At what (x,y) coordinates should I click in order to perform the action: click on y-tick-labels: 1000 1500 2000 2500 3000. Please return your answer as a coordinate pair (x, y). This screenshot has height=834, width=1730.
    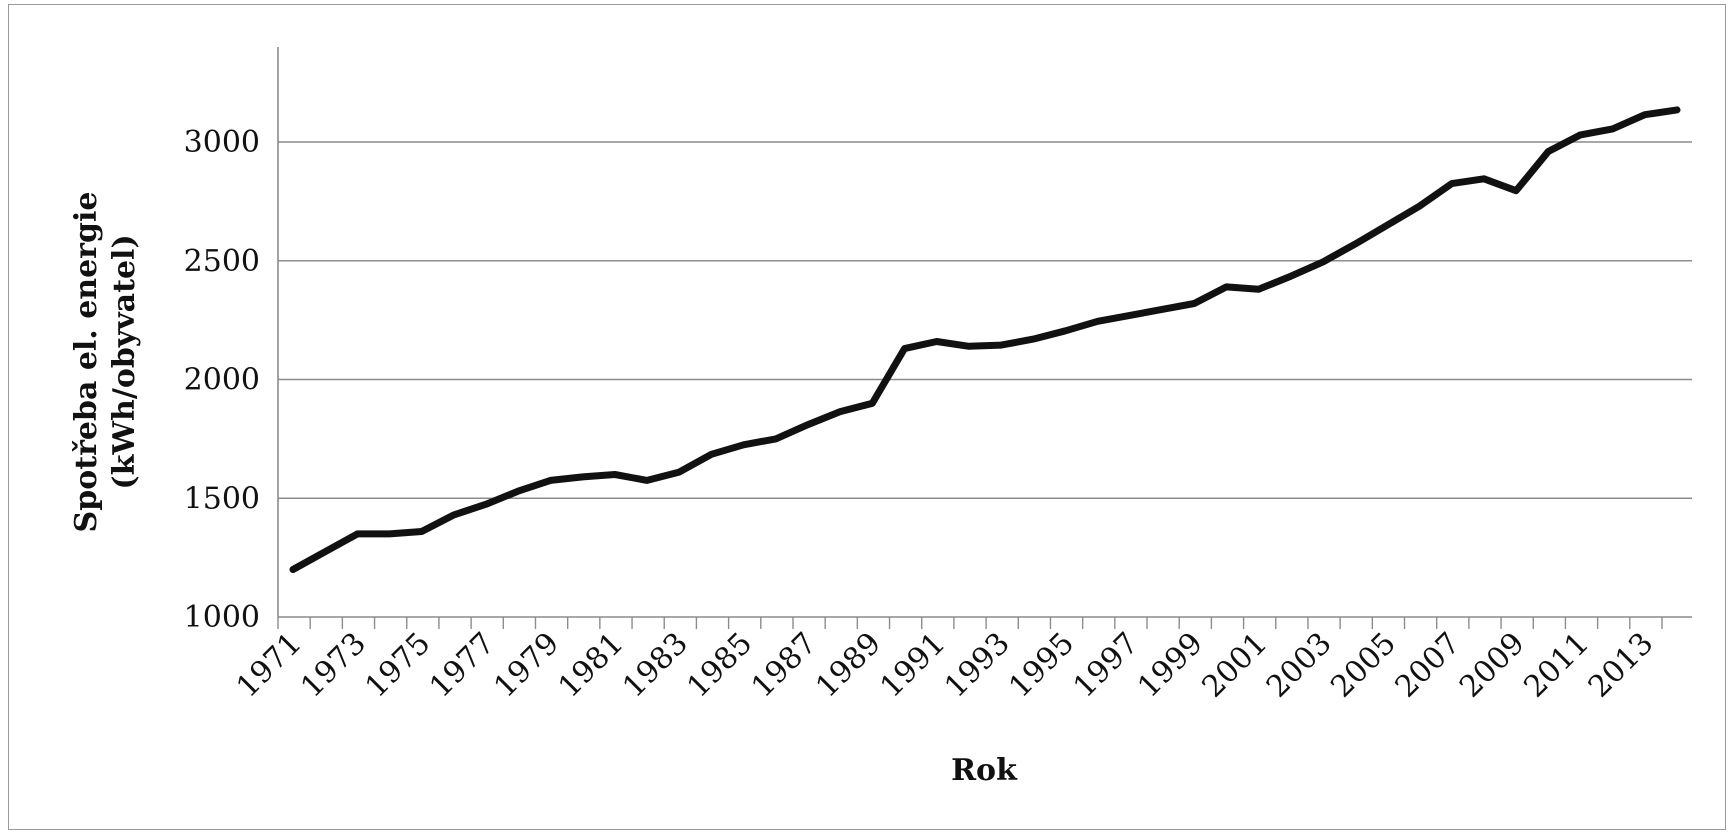
    Looking at the image, I should click on (222, 380).